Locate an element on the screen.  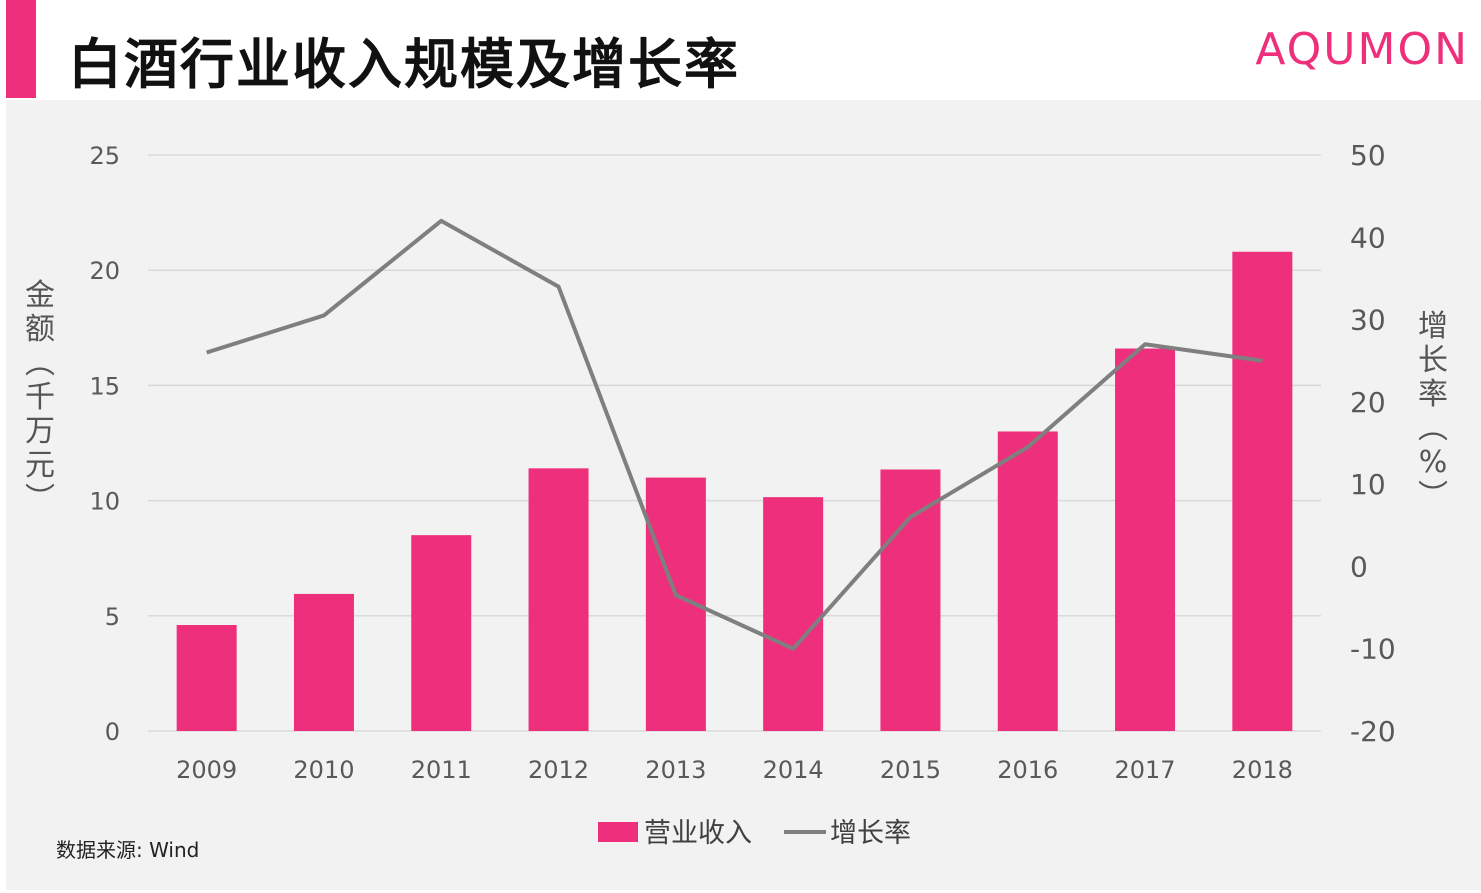
bar-2016 is located at coordinates (1027, 581).